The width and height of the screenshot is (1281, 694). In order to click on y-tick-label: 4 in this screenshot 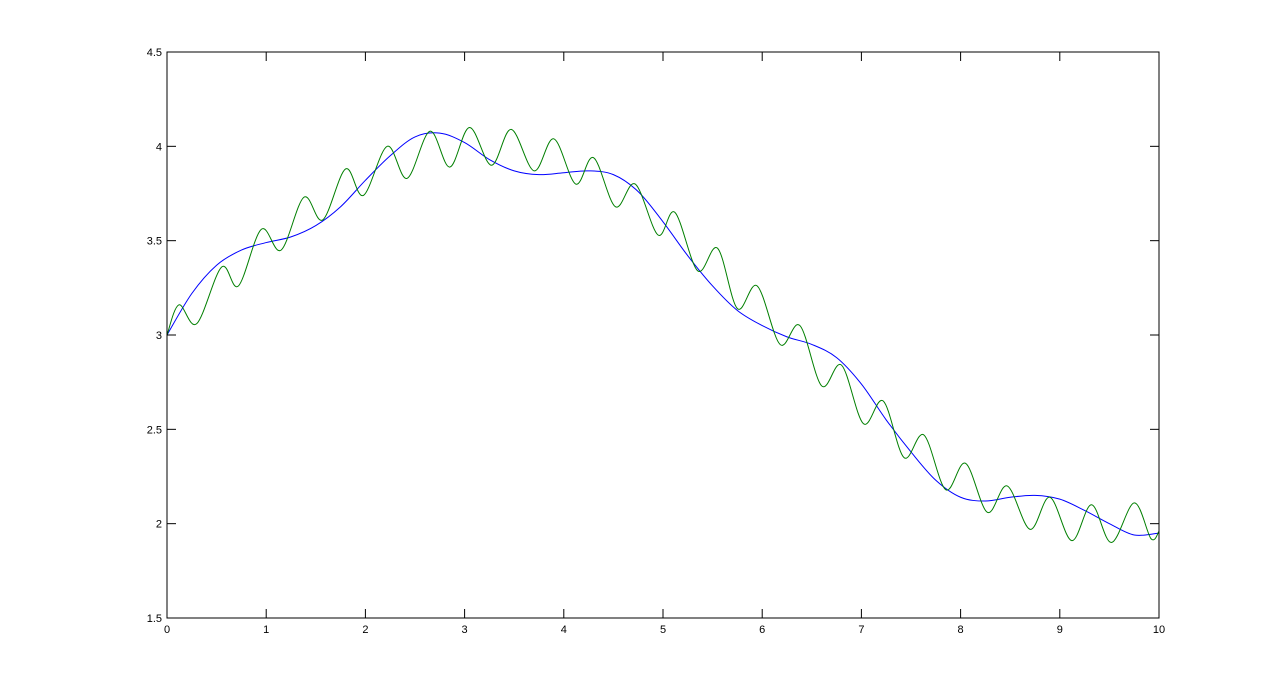, I will do `click(159, 147)`.